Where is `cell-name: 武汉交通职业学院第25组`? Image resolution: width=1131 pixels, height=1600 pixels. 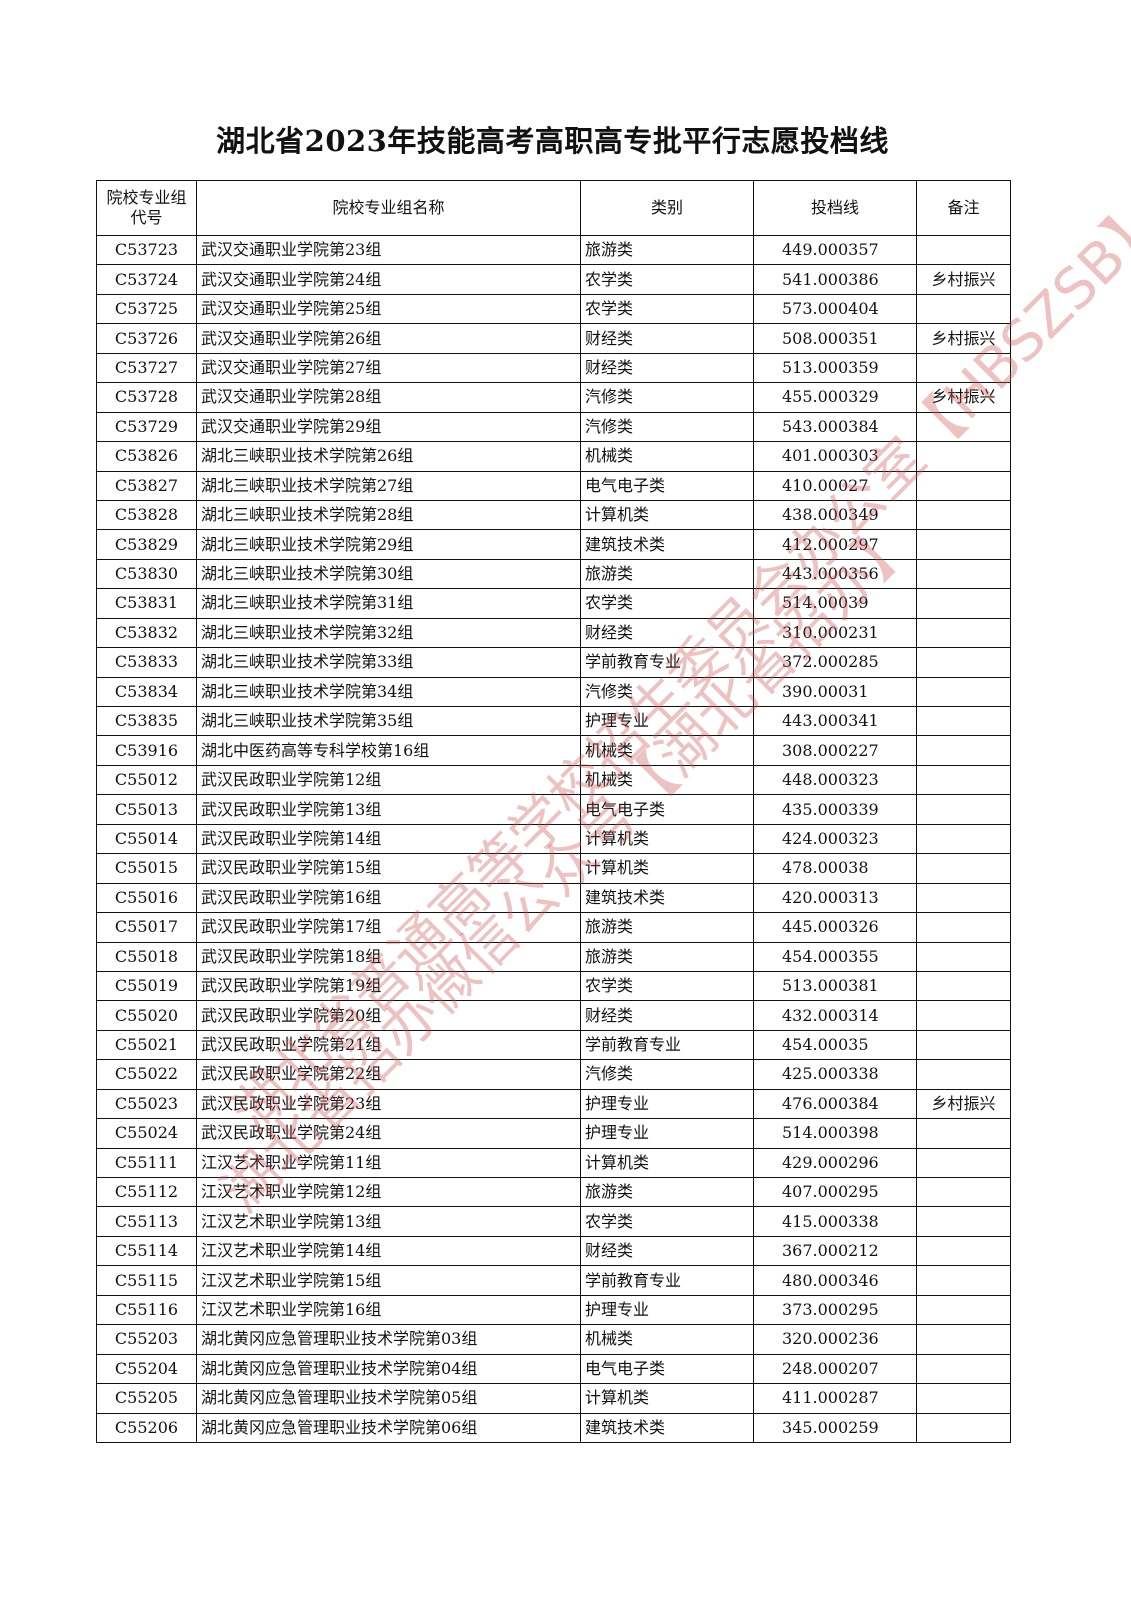
cell-name: 武汉交通职业学院第25组 is located at coordinates (388, 309).